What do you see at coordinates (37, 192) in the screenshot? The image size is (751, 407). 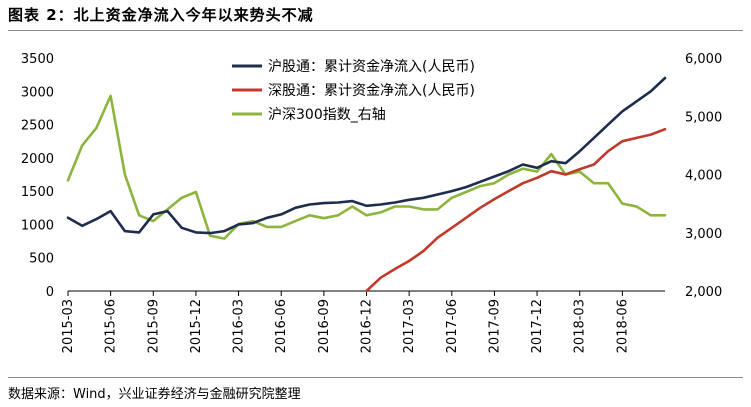 I see `y-left-tick-label: 1500` at bounding box center [37, 192].